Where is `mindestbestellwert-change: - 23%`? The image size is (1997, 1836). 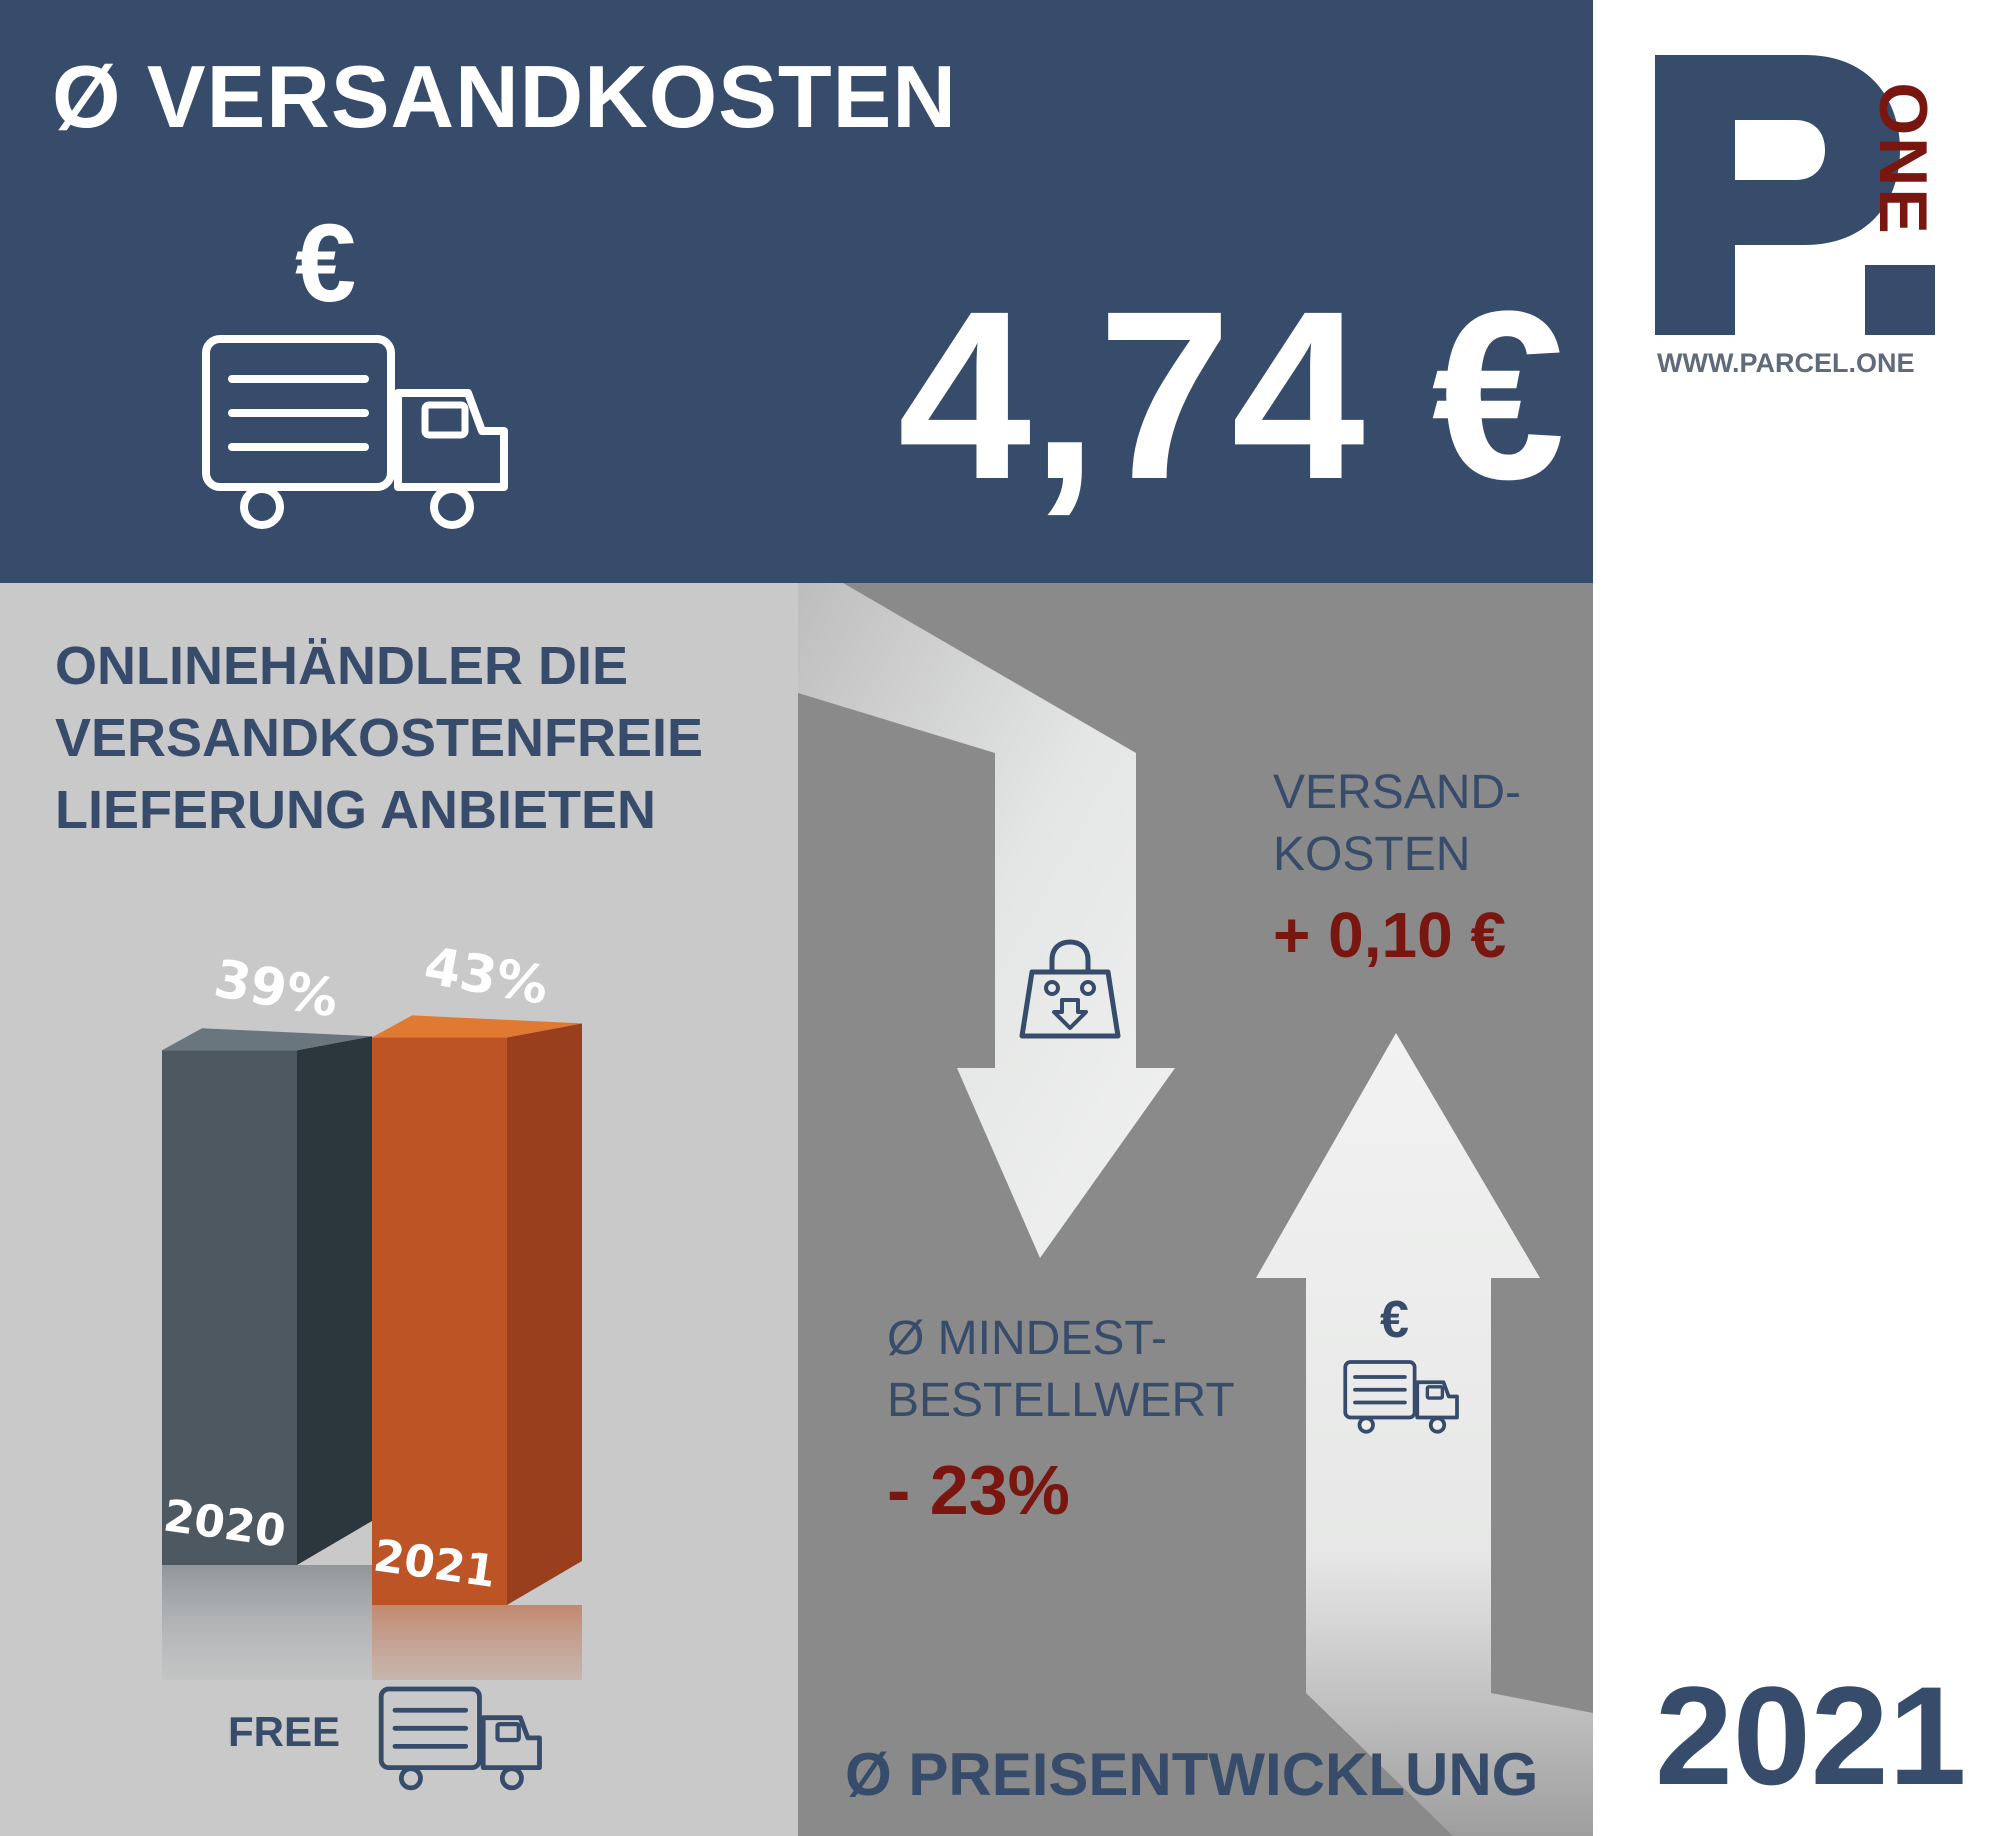
mindestbestellwert-change: - 23% is located at coordinates (978, 1490).